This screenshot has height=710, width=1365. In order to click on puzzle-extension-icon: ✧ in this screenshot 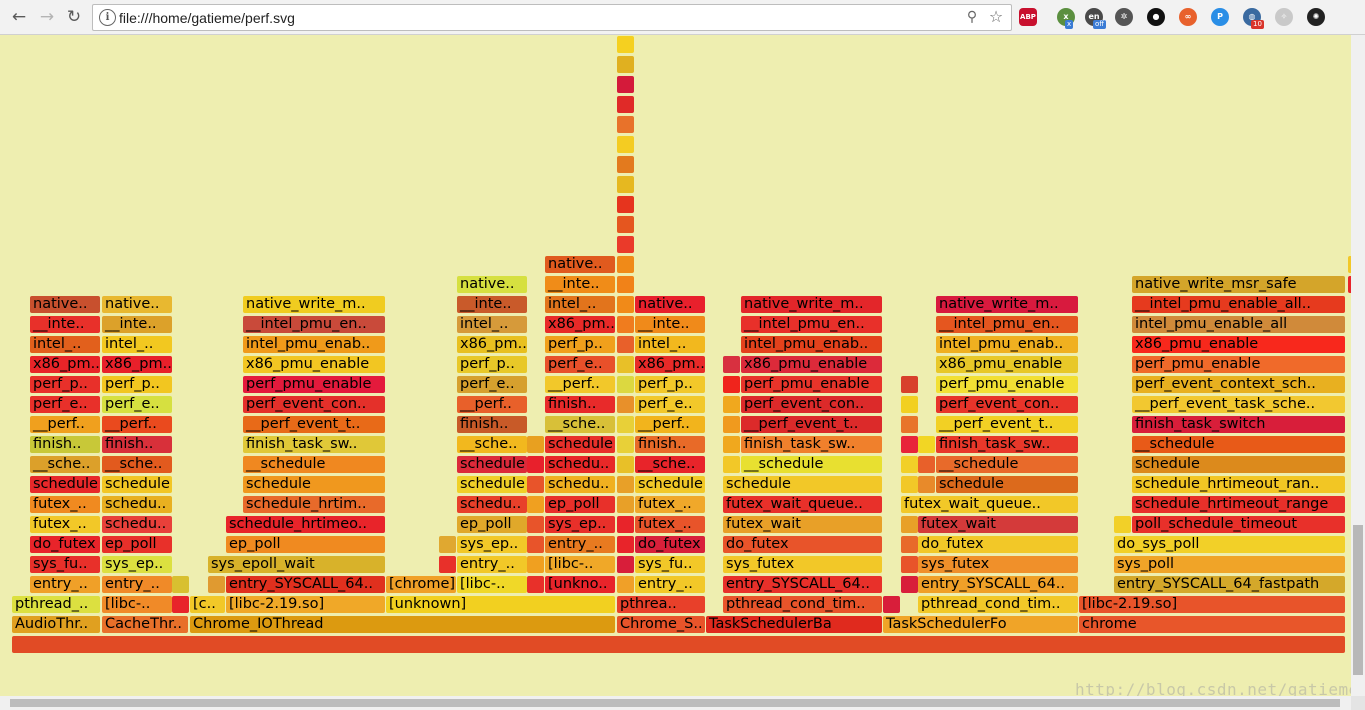, I will do `click(1284, 17)`.